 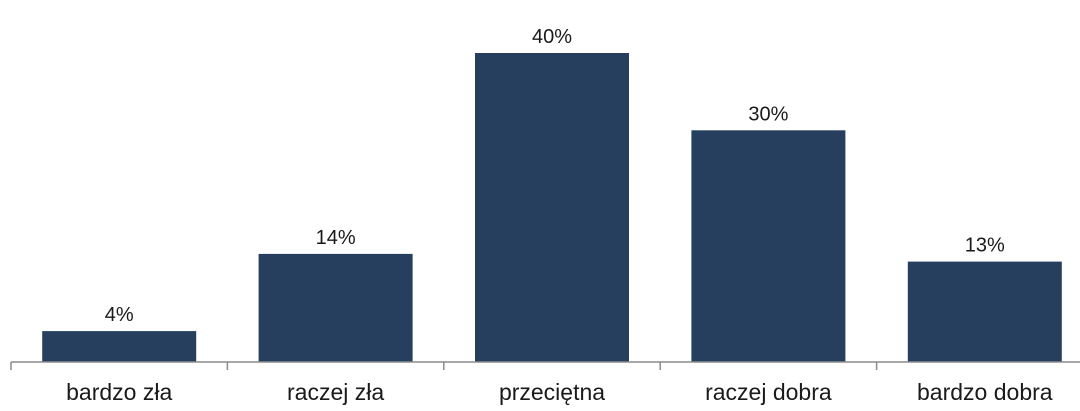 What do you see at coordinates (552, 392) in the screenshot?
I see `category-label-2: przeciętna` at bounding box center [552, 392].